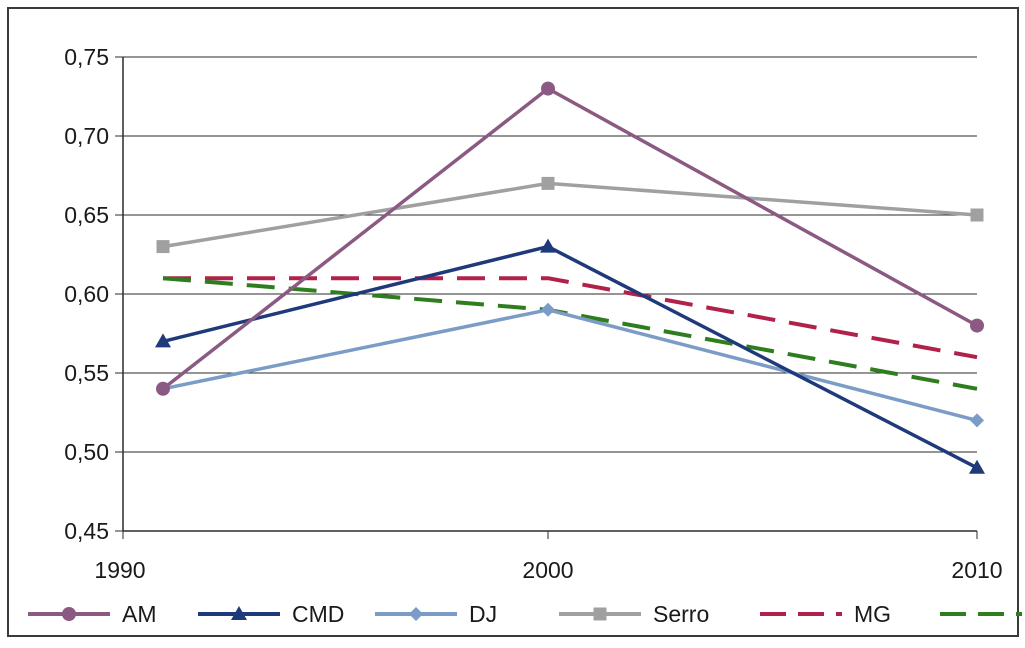 This screenshot has width=1025, height=648. Describe the element at coordinates (86, 531) in the screenshot. I see `y-tick-label: 0,45` at that location.